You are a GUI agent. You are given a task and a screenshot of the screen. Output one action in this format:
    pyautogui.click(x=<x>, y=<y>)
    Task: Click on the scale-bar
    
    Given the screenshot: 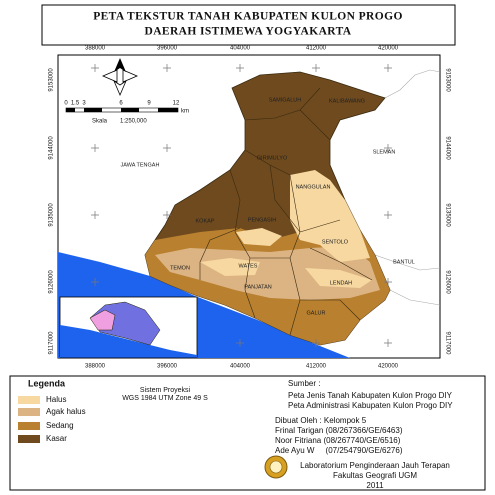 What is the action you would take?
    pyautogui.click(x=122, y=110)
    